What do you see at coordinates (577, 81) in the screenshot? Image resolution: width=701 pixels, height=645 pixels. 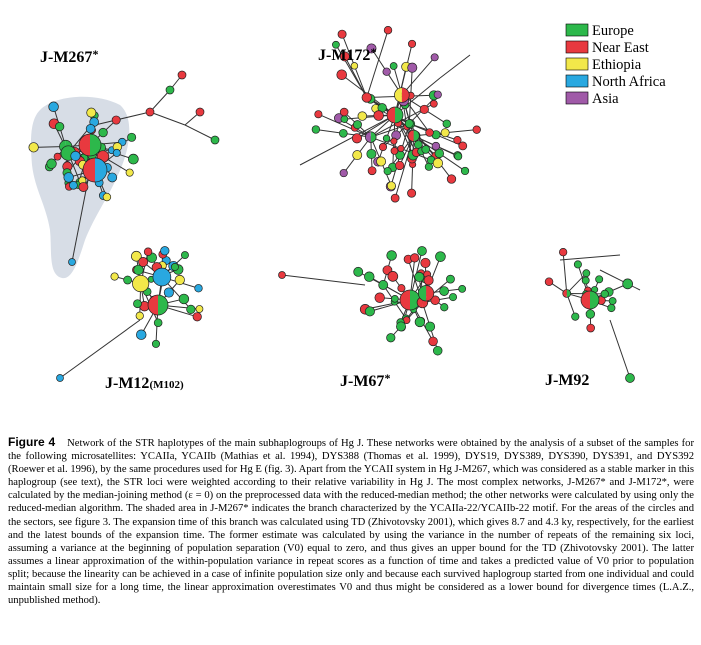 I see `legend-swatch-north-africa` at bounding box center [577, 81].